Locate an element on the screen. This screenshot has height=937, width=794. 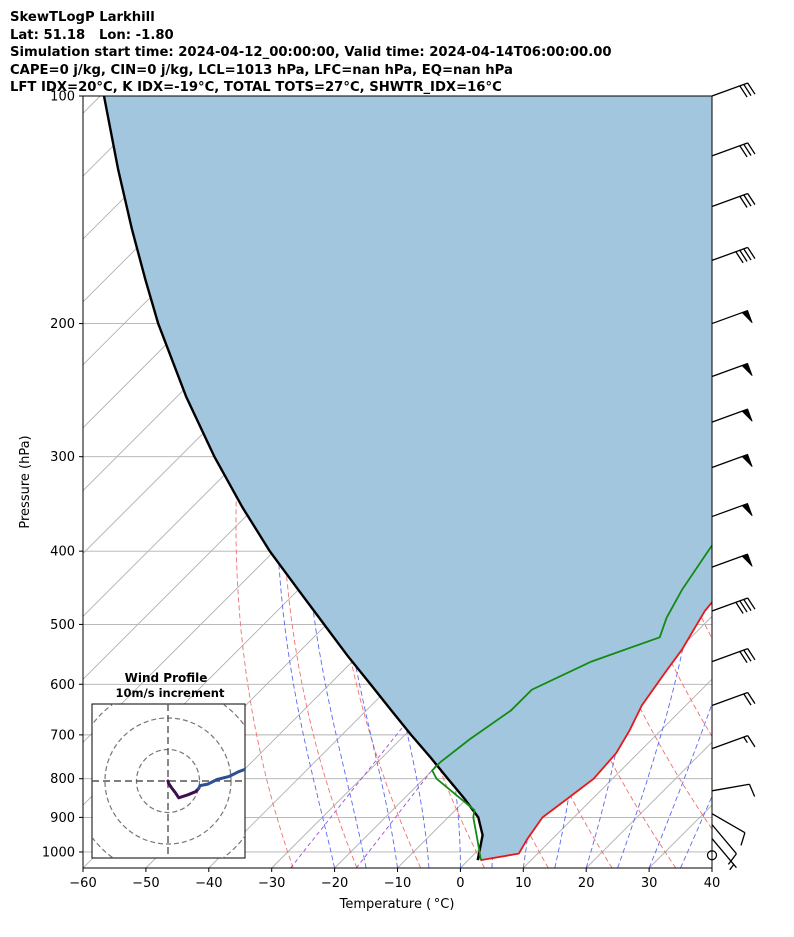
y-tick-label: 1000 is located at coordinates (58, 852).